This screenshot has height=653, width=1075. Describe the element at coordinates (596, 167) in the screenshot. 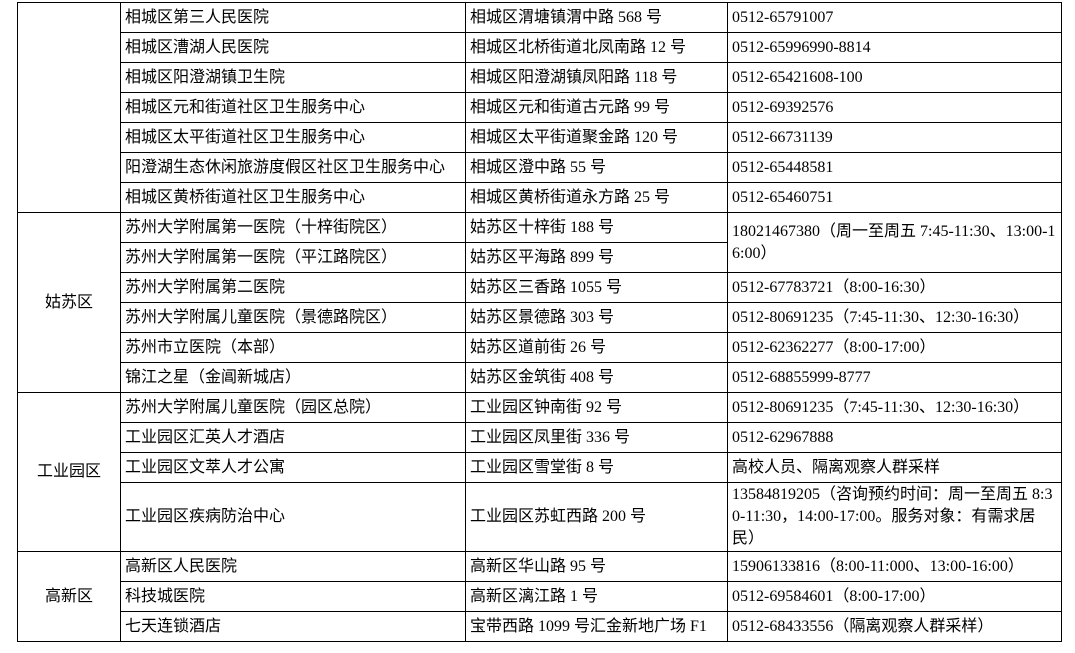

I see `address-cell: 相城区澄中路 55 号` at that location.